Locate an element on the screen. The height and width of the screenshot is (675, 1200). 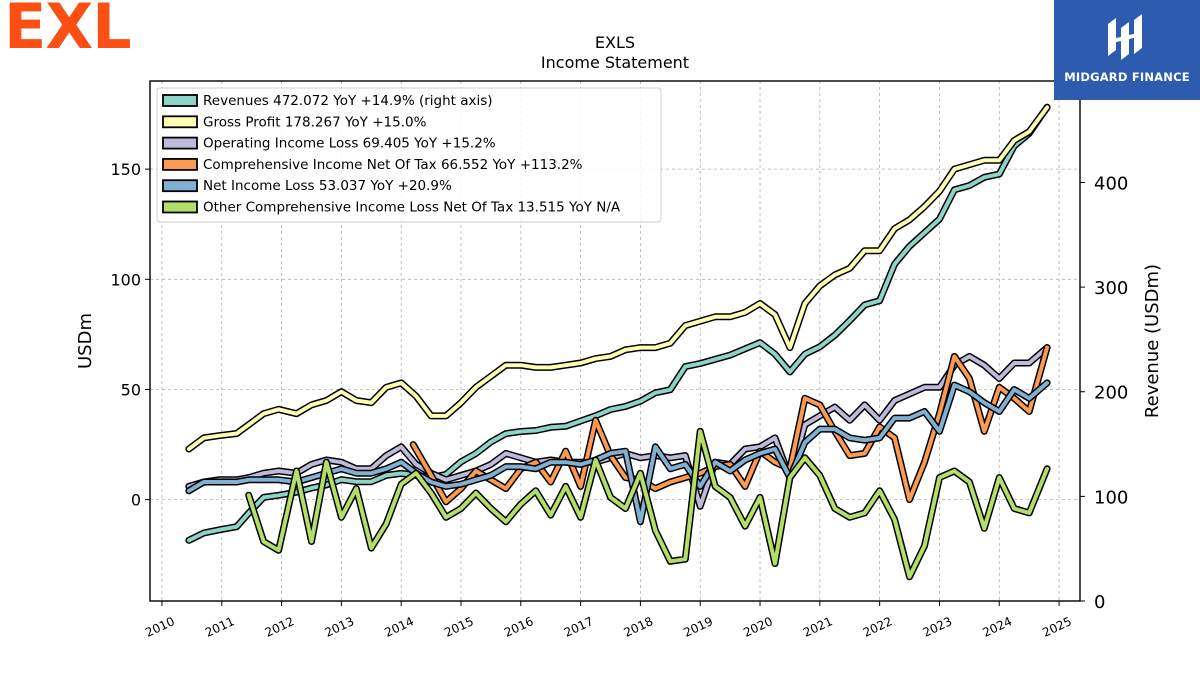
x-tick-label: 2025 is located at coordinates (1057, 627).